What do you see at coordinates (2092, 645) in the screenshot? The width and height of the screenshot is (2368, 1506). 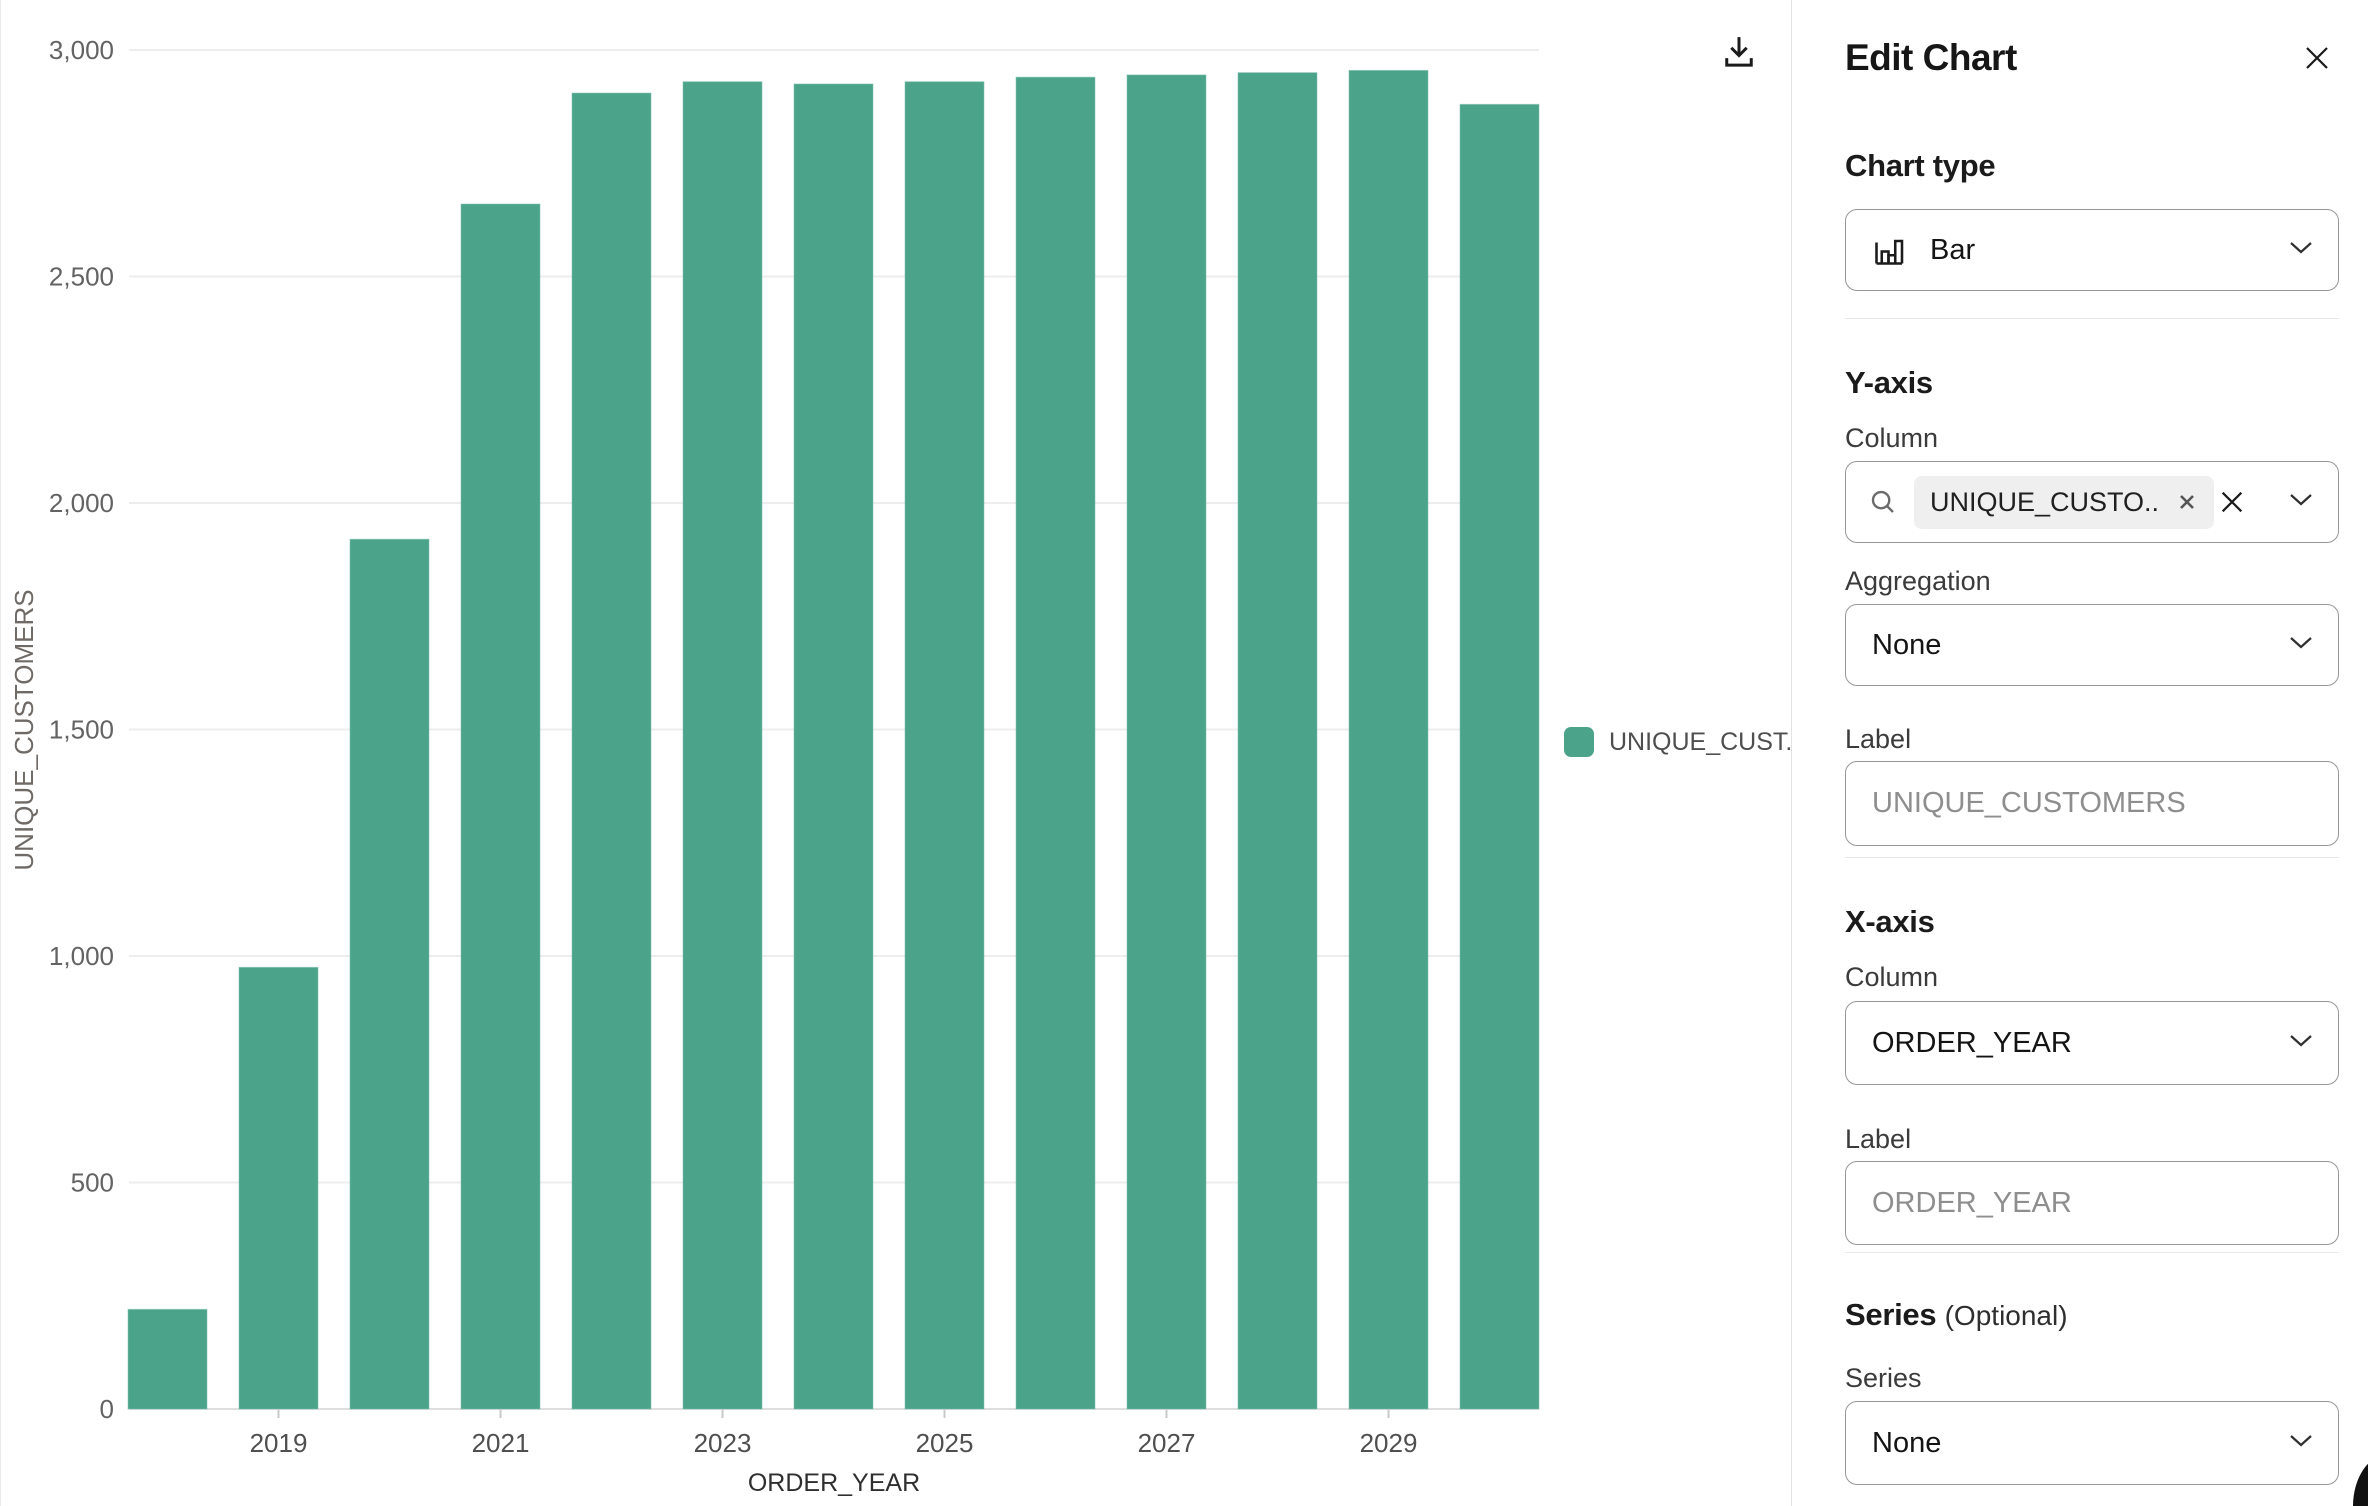 I see `aggregation-select: None` at bounding box center [2092, 645].